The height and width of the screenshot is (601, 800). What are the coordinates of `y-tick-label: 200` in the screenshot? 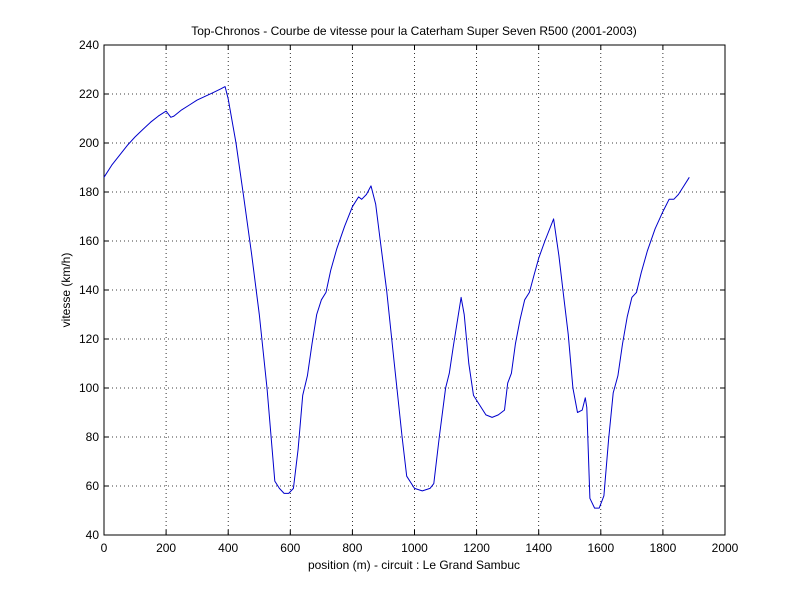 It's located at (89, 143).